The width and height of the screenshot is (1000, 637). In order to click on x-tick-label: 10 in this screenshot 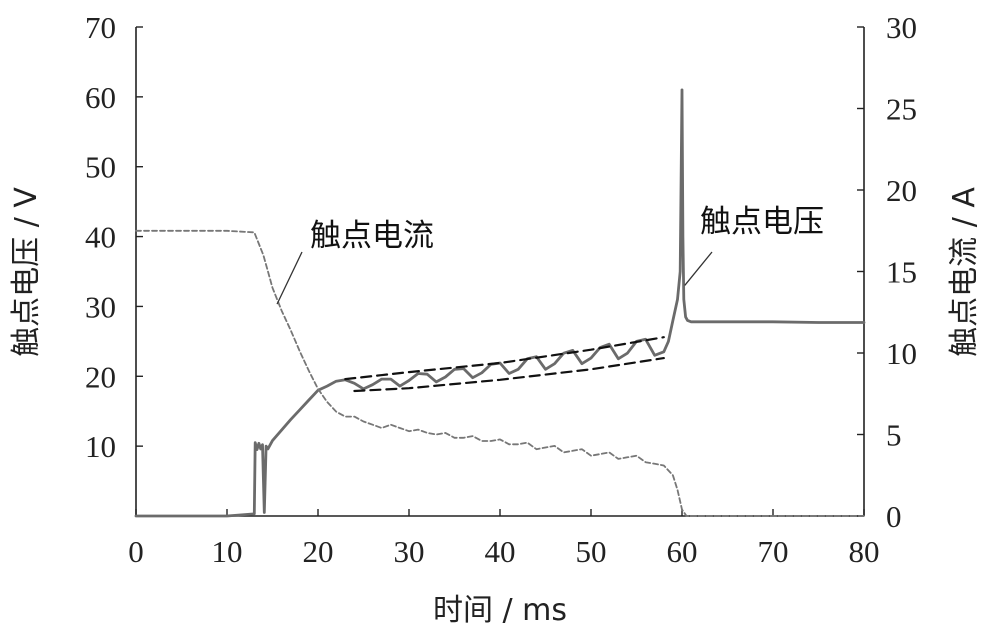, I will do `click(227, 551)`.